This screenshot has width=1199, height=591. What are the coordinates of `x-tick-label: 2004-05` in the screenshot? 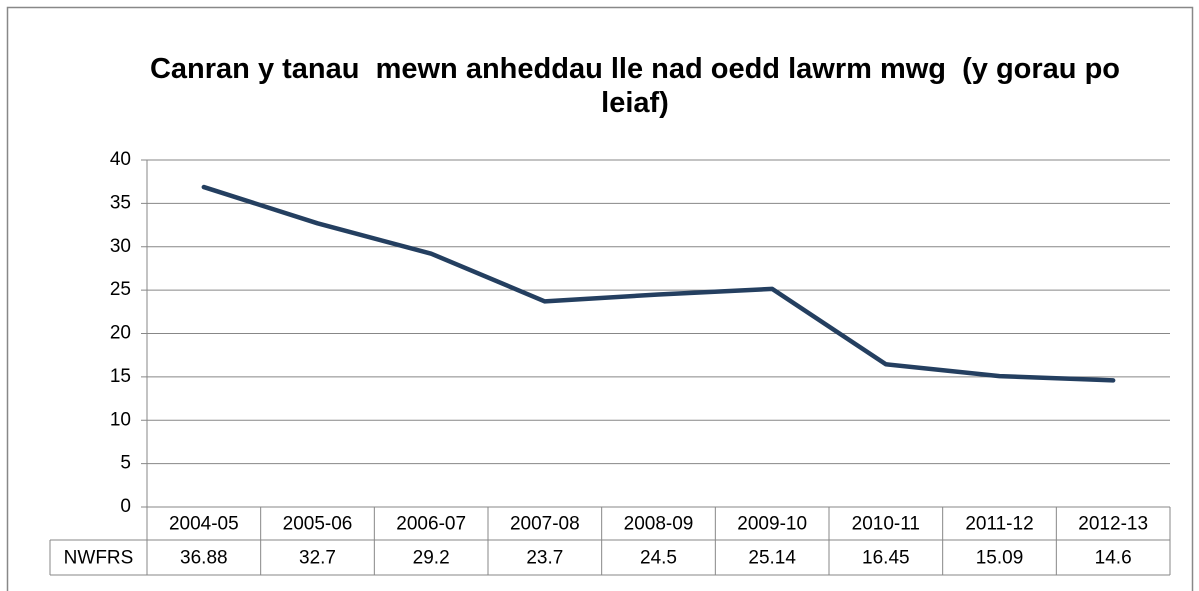 It's located at (204, 524).